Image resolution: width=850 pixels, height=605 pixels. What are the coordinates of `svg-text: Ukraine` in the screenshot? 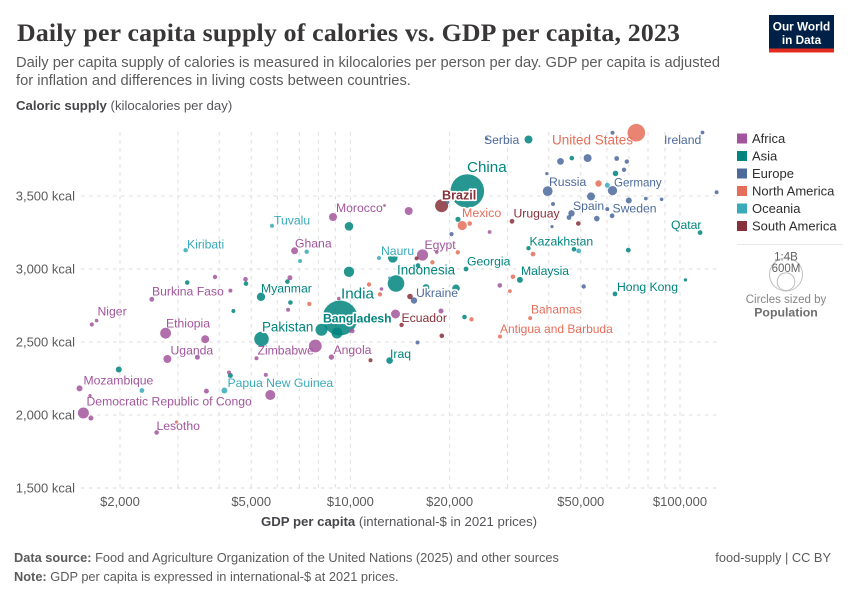 It's located at (437, 293).